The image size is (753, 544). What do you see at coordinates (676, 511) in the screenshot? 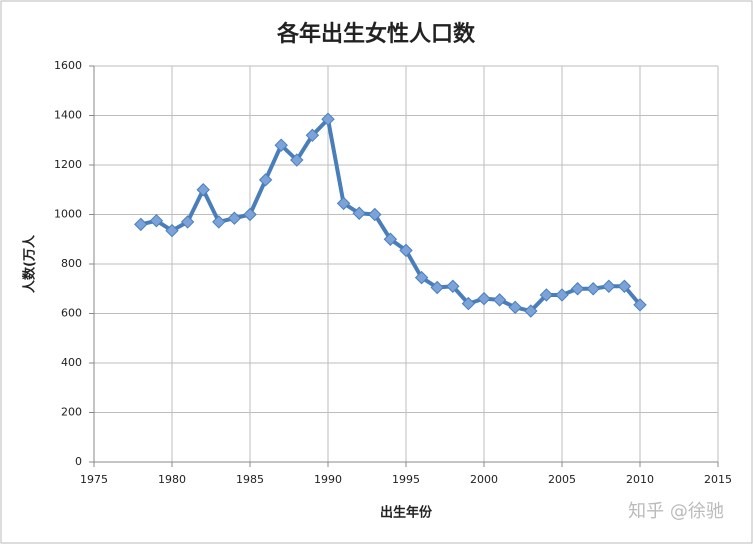
I see `watermark: 知乎 @徐驰` at bounding box center [676, 511].